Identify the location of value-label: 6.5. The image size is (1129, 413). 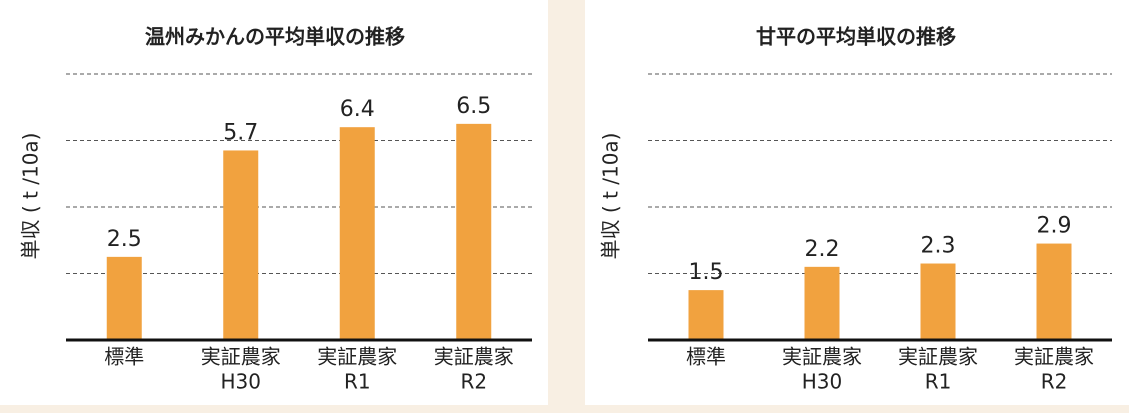
(473, 106).